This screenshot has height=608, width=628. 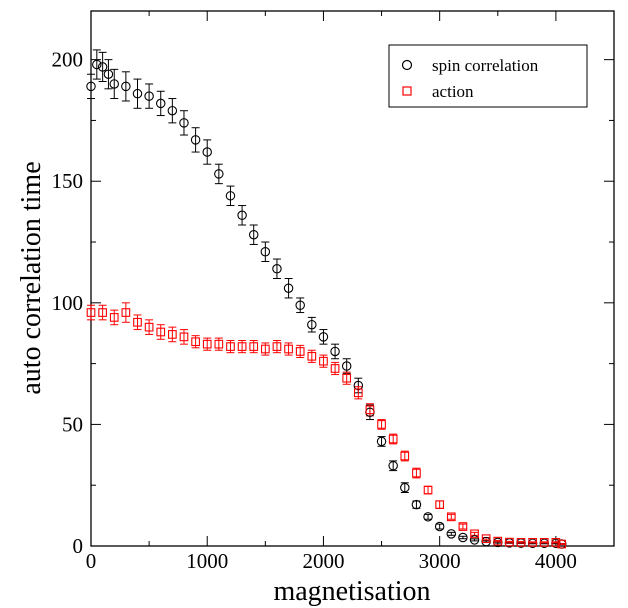 What do you see at coordinates (72, 424) in the screenshot?
I see `y-tick-label: 50` at bounding box center [72, 424].